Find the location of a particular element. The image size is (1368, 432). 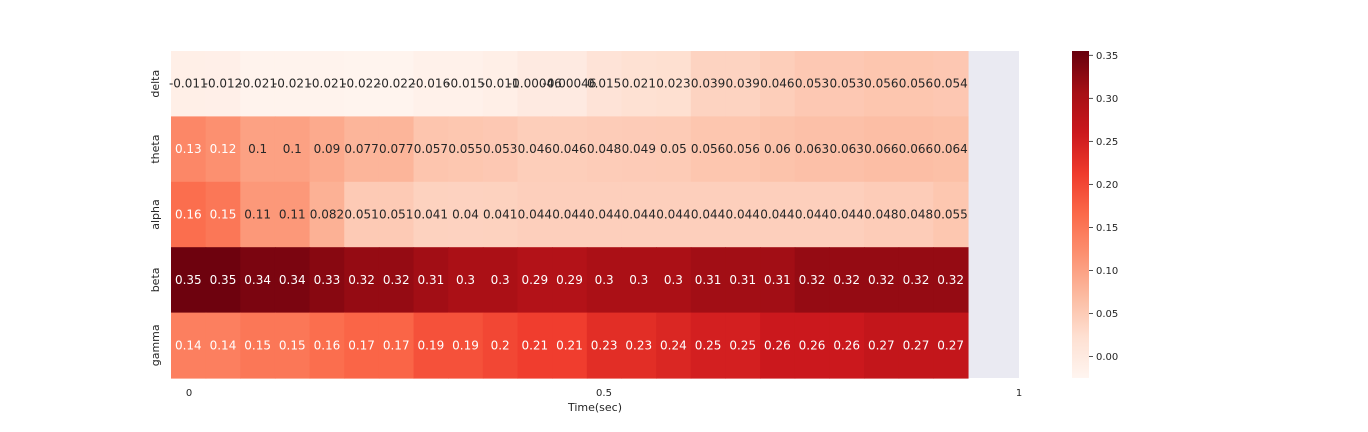

cell-annotation: 0.06 is located at coordinates (777, 149).